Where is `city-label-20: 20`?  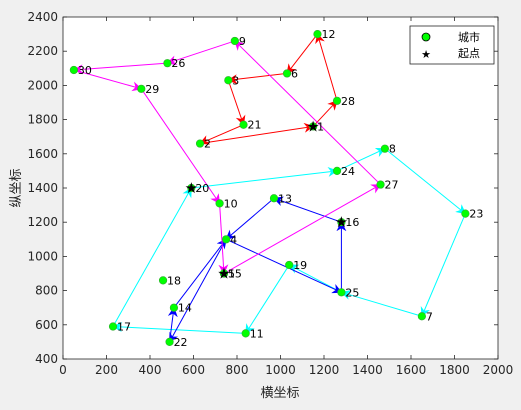 city-label-20: 20 is located at coordinates (202, 188).